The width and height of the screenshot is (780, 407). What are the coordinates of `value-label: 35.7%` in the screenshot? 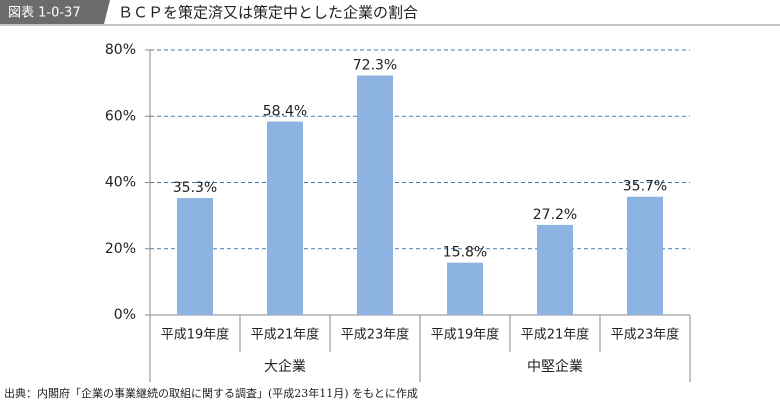 It's located at (645, 187).